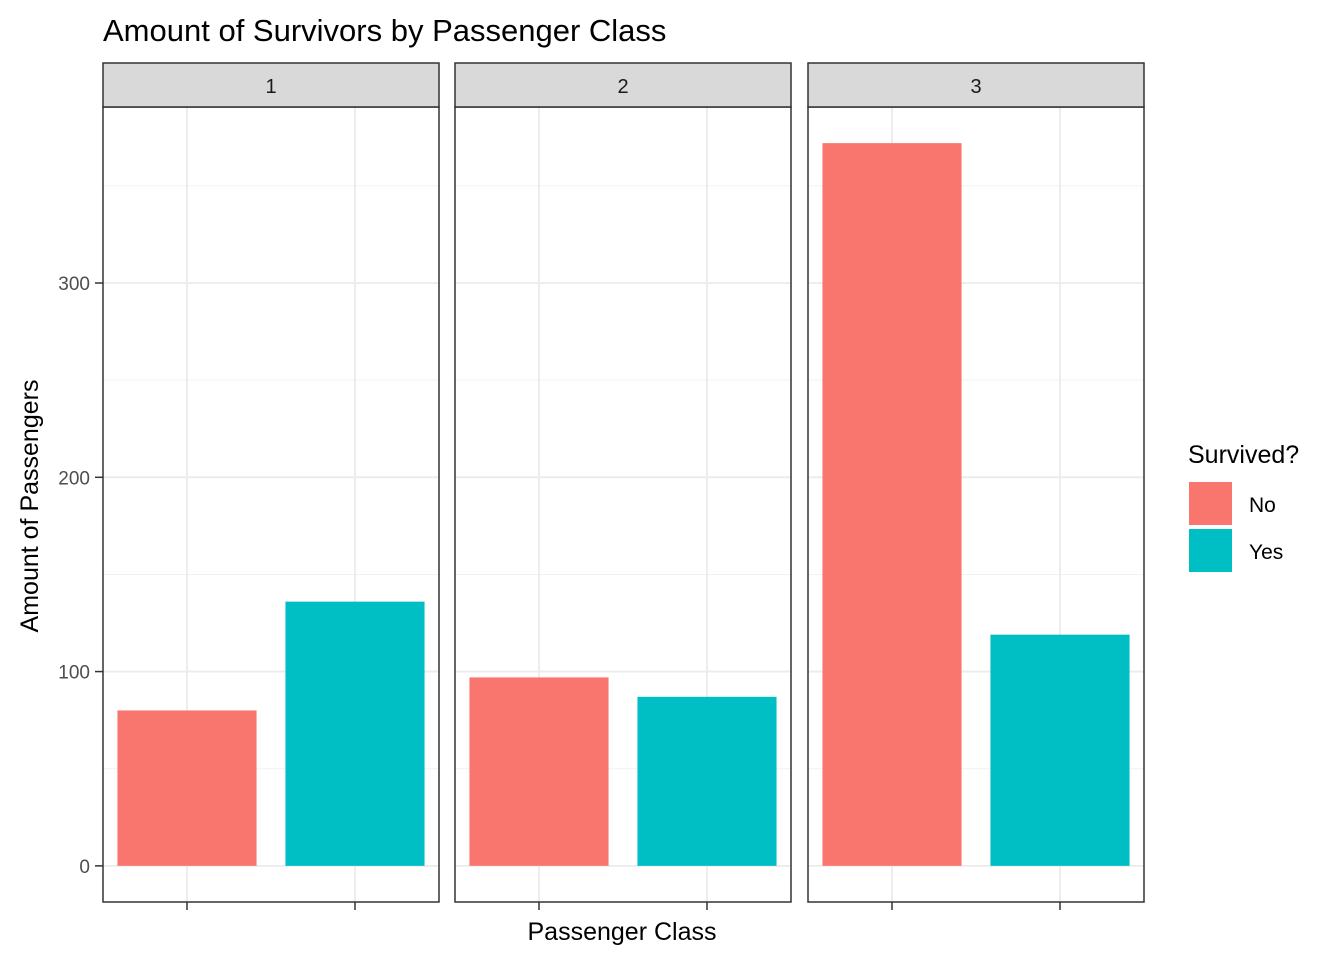 Image resolution: width=1344 pixels, height=960 pixels. Describe the element at coordinates (74, 284) in the screenshot. I see `y-tick-label: 300` at that location.